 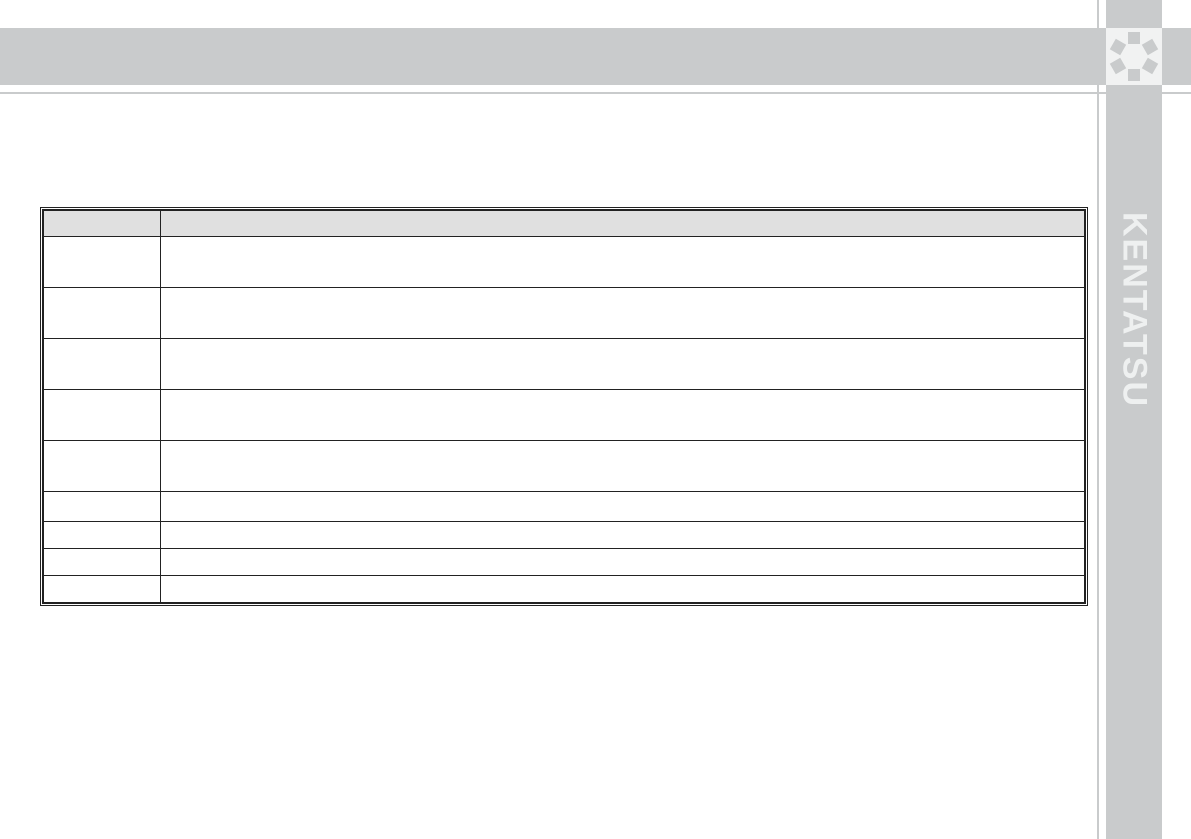 What do you see at coordinates (595, 56) in the screenshot?
I see `header-band` at bounding box center [595, 56].